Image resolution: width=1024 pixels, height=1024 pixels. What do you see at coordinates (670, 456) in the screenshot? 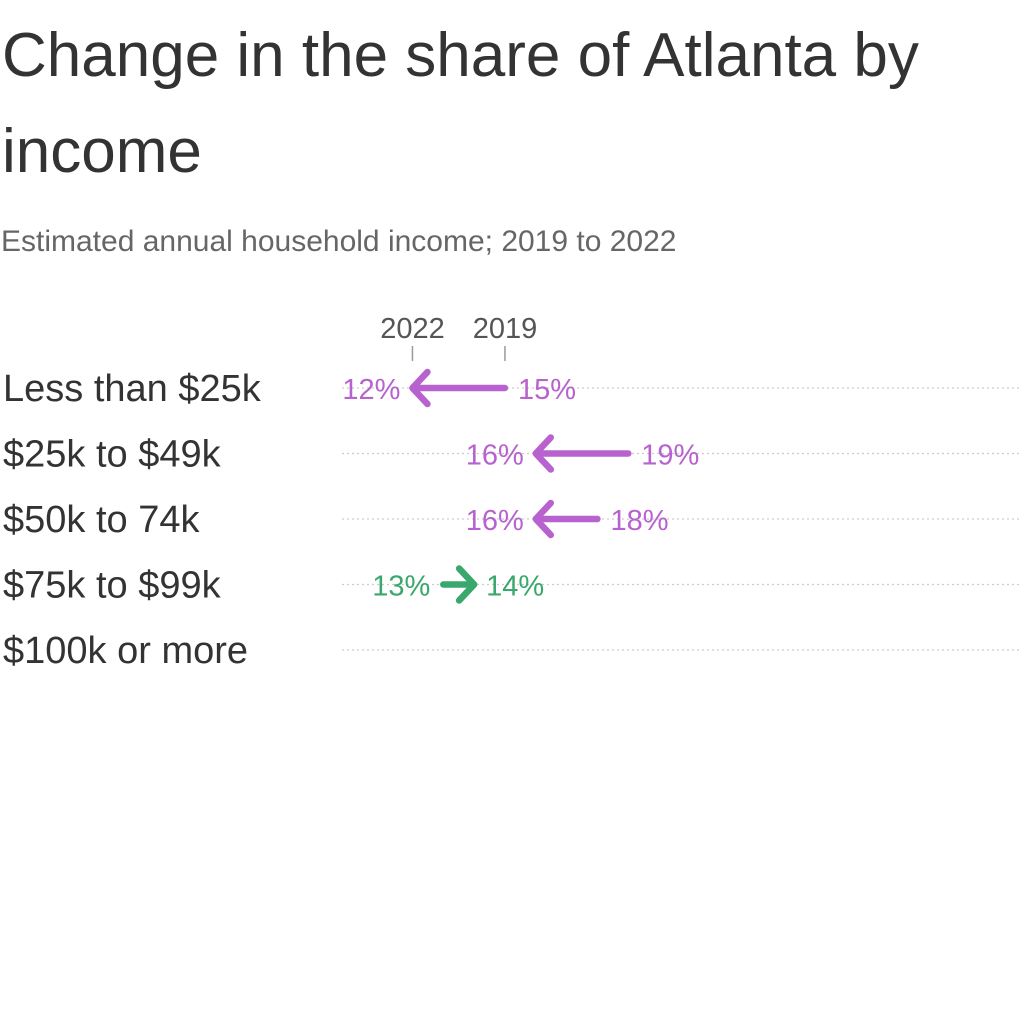
I see `value-label-2019: 19%` at bounding box center [670, 456].